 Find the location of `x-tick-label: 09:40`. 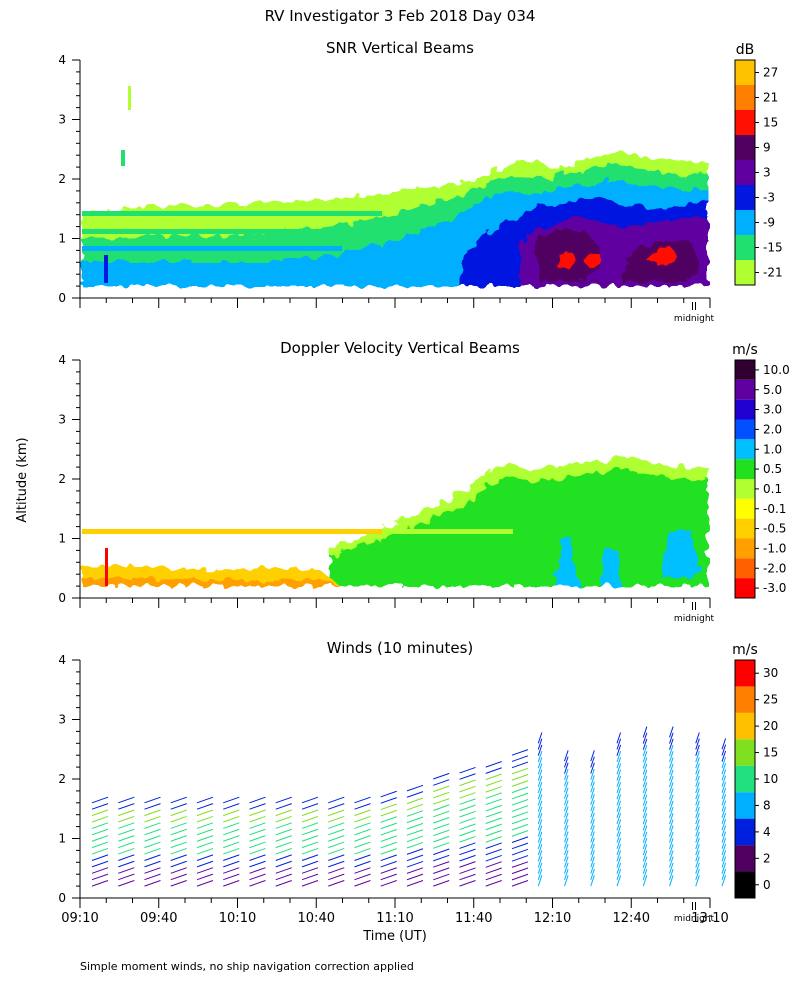

x-tick-label: 09:40 is located at coordinates (158, 918).